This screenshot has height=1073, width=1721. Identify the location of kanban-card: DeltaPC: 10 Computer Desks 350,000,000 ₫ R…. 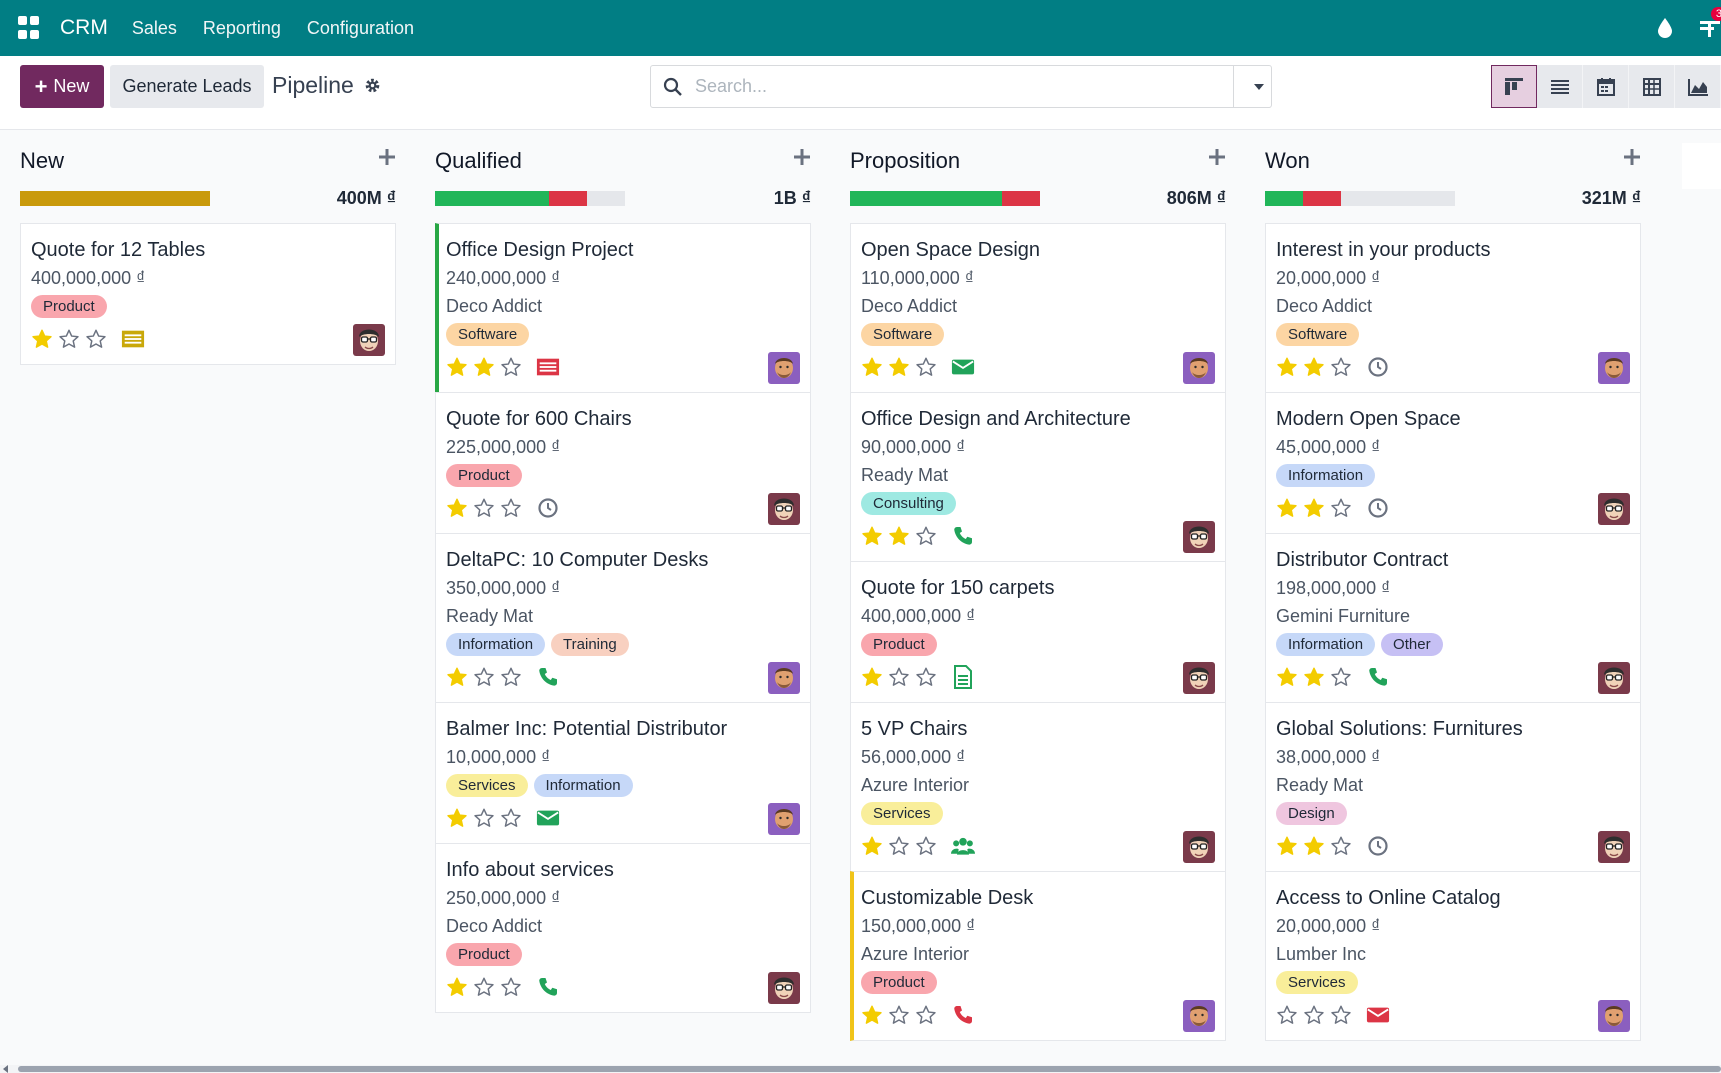
(623, 618).